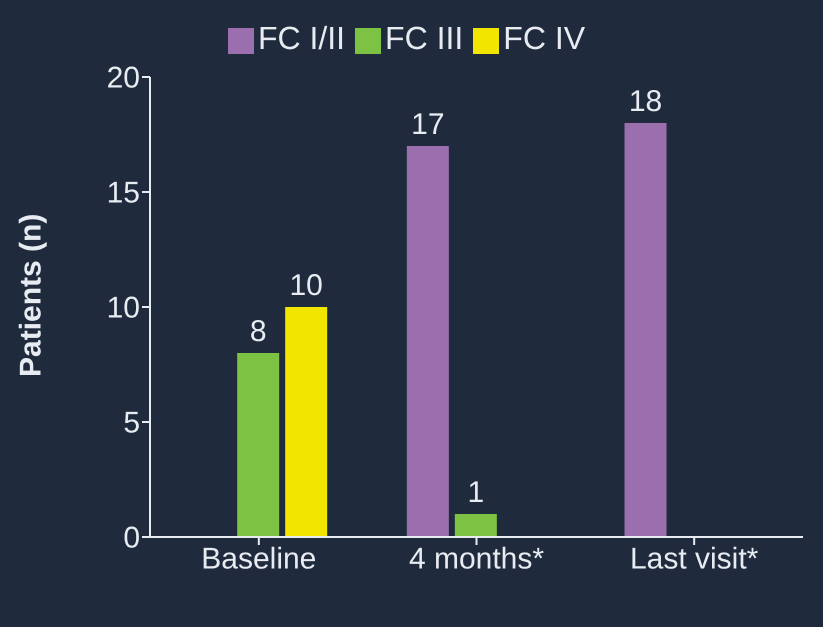 This screenshot has height=627, width=823. Describe the element at coordinates (258, 559) in the screenshot. I see `x-tick-label: Baseline` at that location.